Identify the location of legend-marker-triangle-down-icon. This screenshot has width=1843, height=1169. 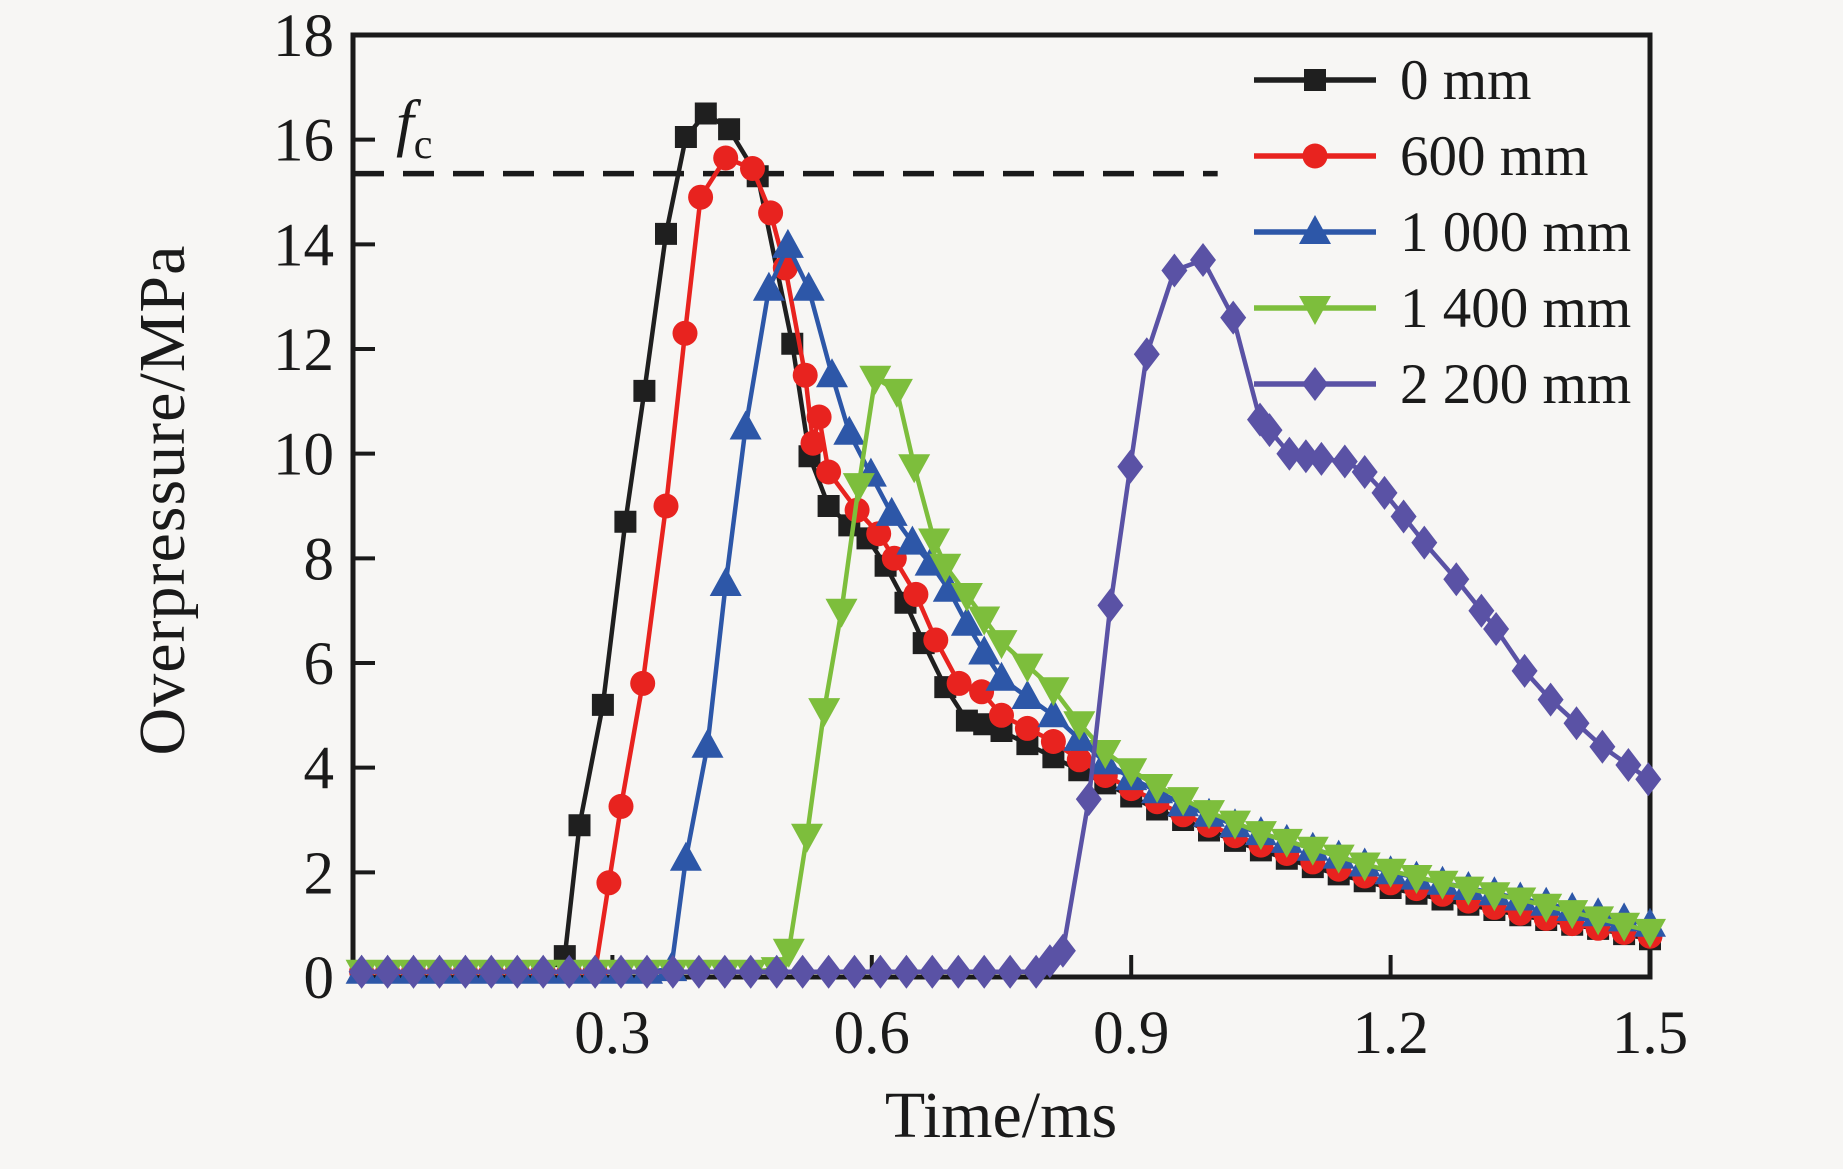
(1315, 310).